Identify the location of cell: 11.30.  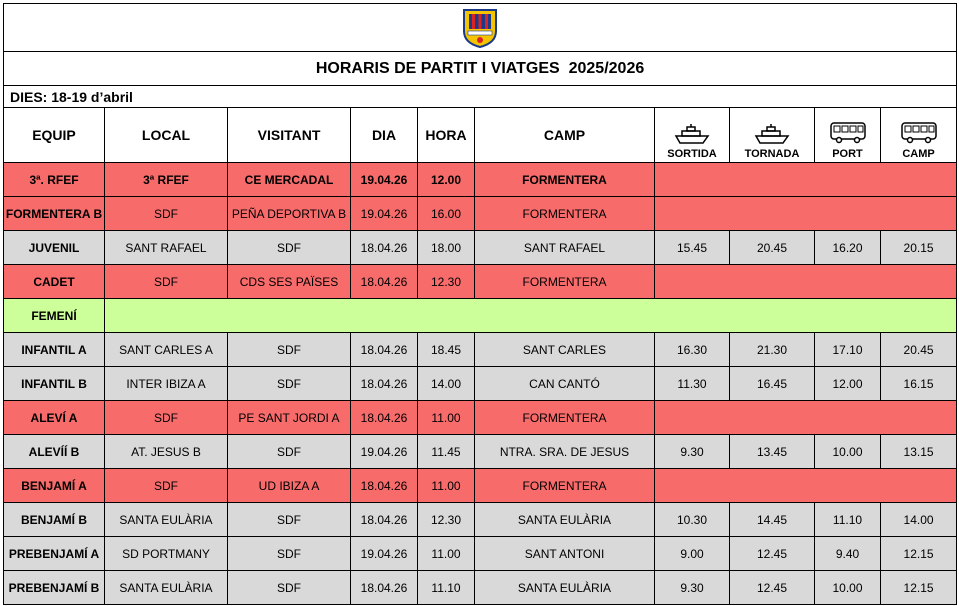
(692, 383).